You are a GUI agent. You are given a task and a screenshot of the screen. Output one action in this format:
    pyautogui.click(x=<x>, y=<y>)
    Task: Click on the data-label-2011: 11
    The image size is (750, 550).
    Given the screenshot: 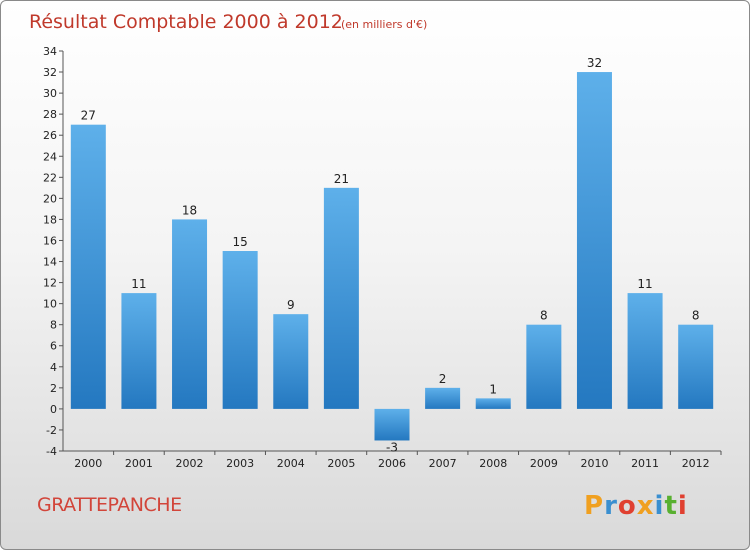 What is the action you would take?
    pyautogui.click(x=644, y=284)
    